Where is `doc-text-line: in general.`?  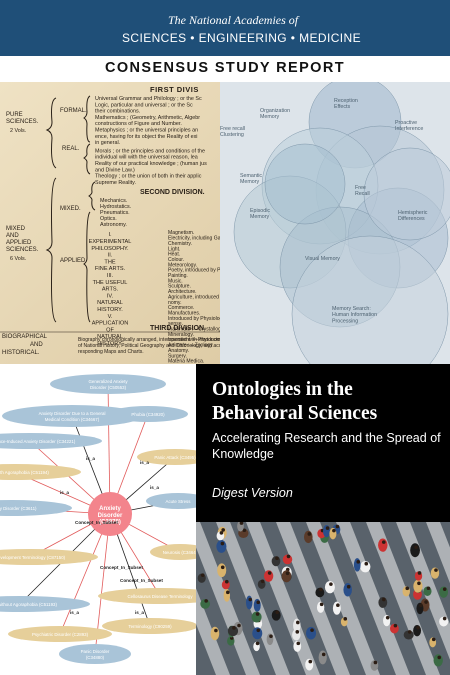 doc-text-line: in general. is located at coordinates (107, 143).